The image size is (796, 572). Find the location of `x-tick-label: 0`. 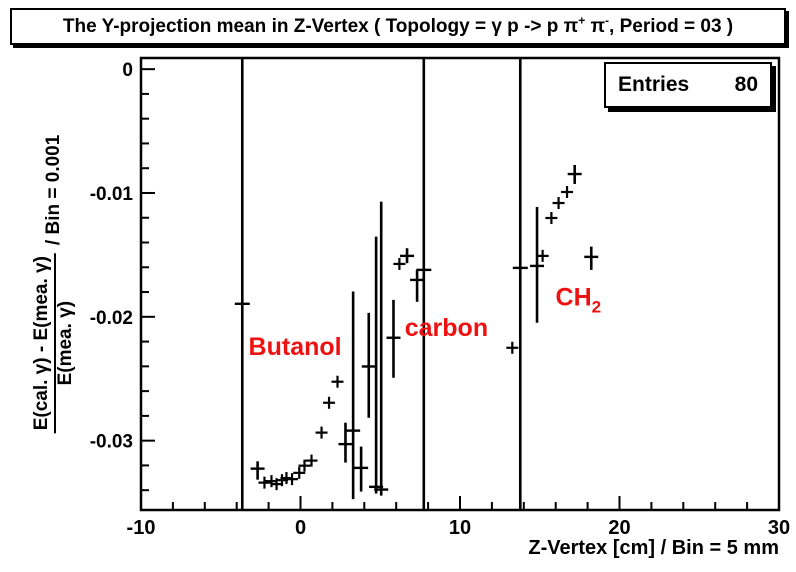

x-tick-label: 0 is located at coordinates (300, 528).